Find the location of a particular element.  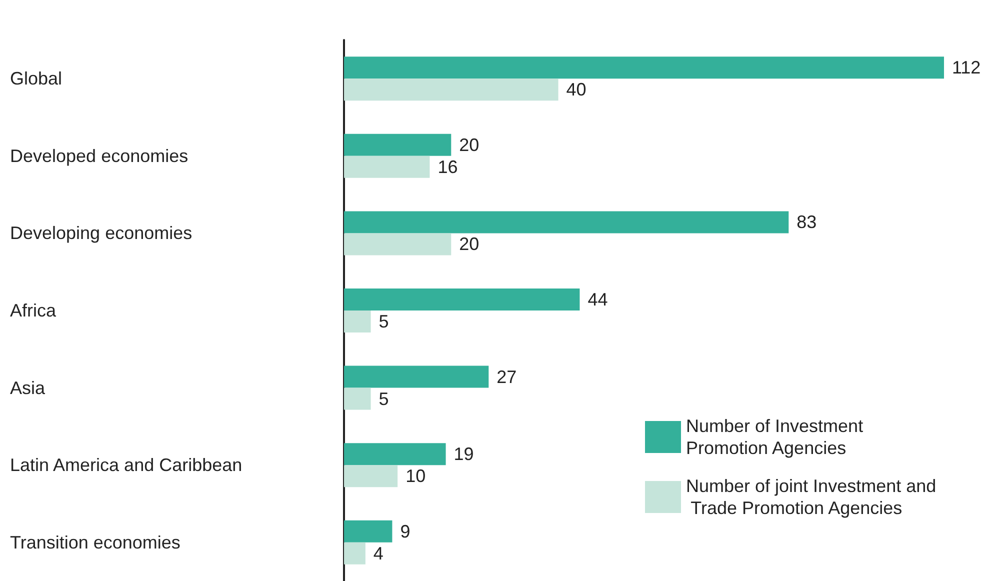

y-tick-label: Africa is located at coordinates (33, 310).